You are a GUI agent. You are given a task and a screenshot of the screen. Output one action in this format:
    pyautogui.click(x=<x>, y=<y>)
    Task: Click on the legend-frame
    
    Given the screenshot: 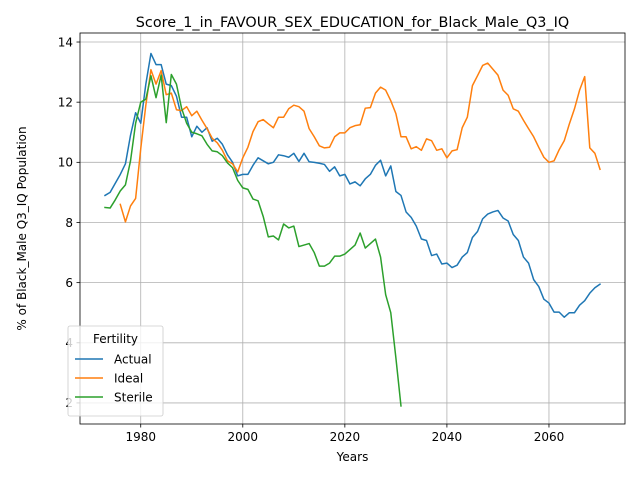 What is the action you would take?
    pyautogui.click(x=115, y=371)
    